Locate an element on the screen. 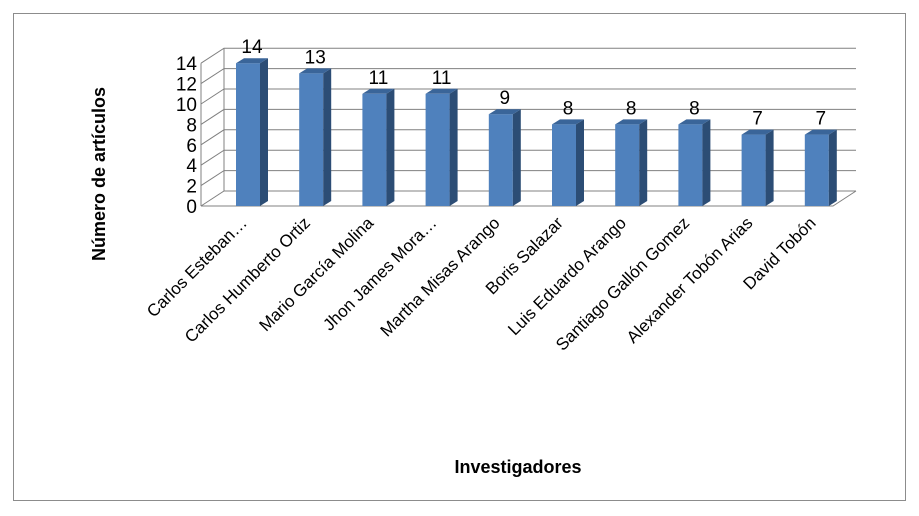  x-tick-label: Alexander Tobón Arias is located at coordinates (690, 280).